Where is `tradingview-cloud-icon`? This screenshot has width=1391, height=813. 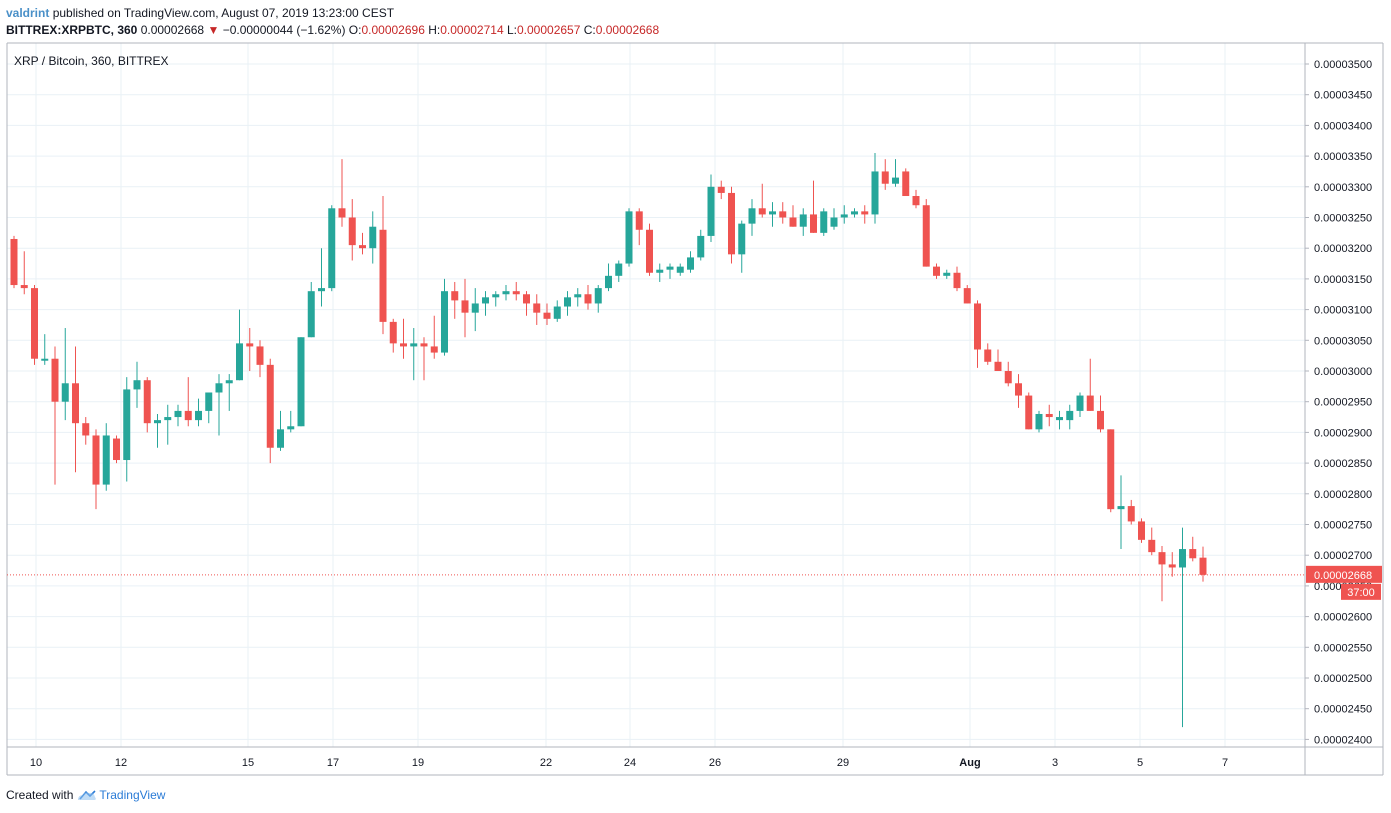 tradingview-cloud-icon is located at coordinates (87, 795).